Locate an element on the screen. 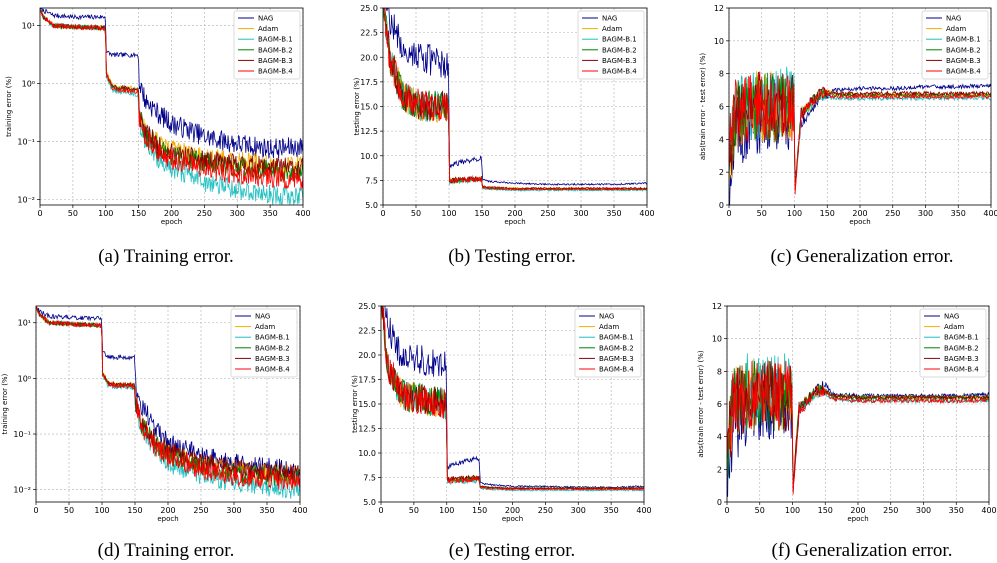 This screenshot has width=997, height=563. y-tick-label: 5.0 is located at coordinates (371, 205).